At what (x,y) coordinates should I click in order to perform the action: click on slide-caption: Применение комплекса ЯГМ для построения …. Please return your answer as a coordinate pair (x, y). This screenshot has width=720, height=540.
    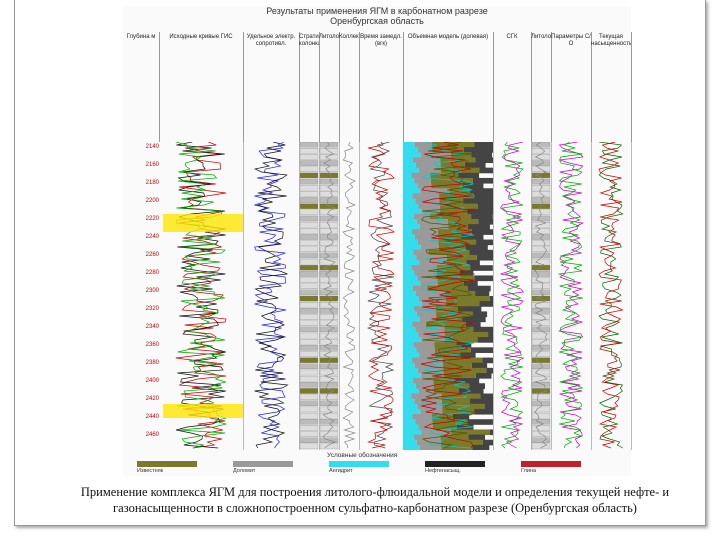
    Looking at the image, I should click on (375, 500).